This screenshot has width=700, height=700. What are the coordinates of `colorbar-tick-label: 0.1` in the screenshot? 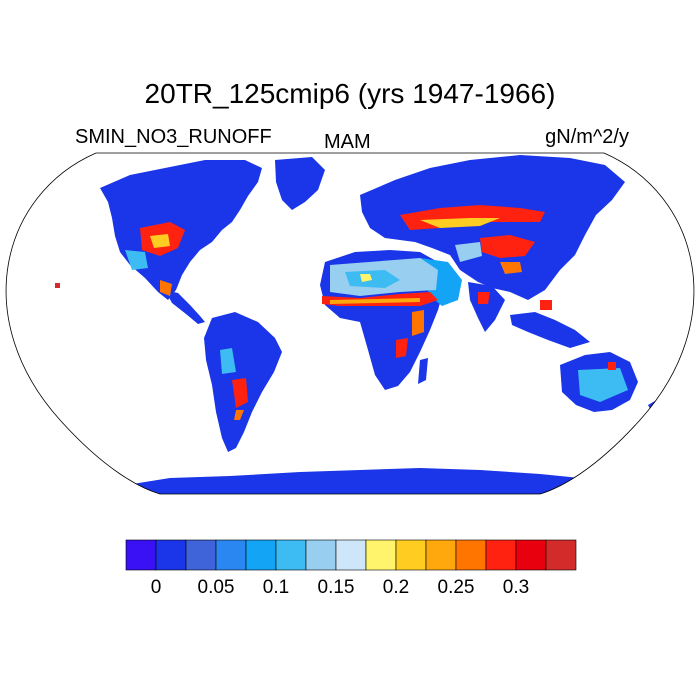 It's located at (276, 587).